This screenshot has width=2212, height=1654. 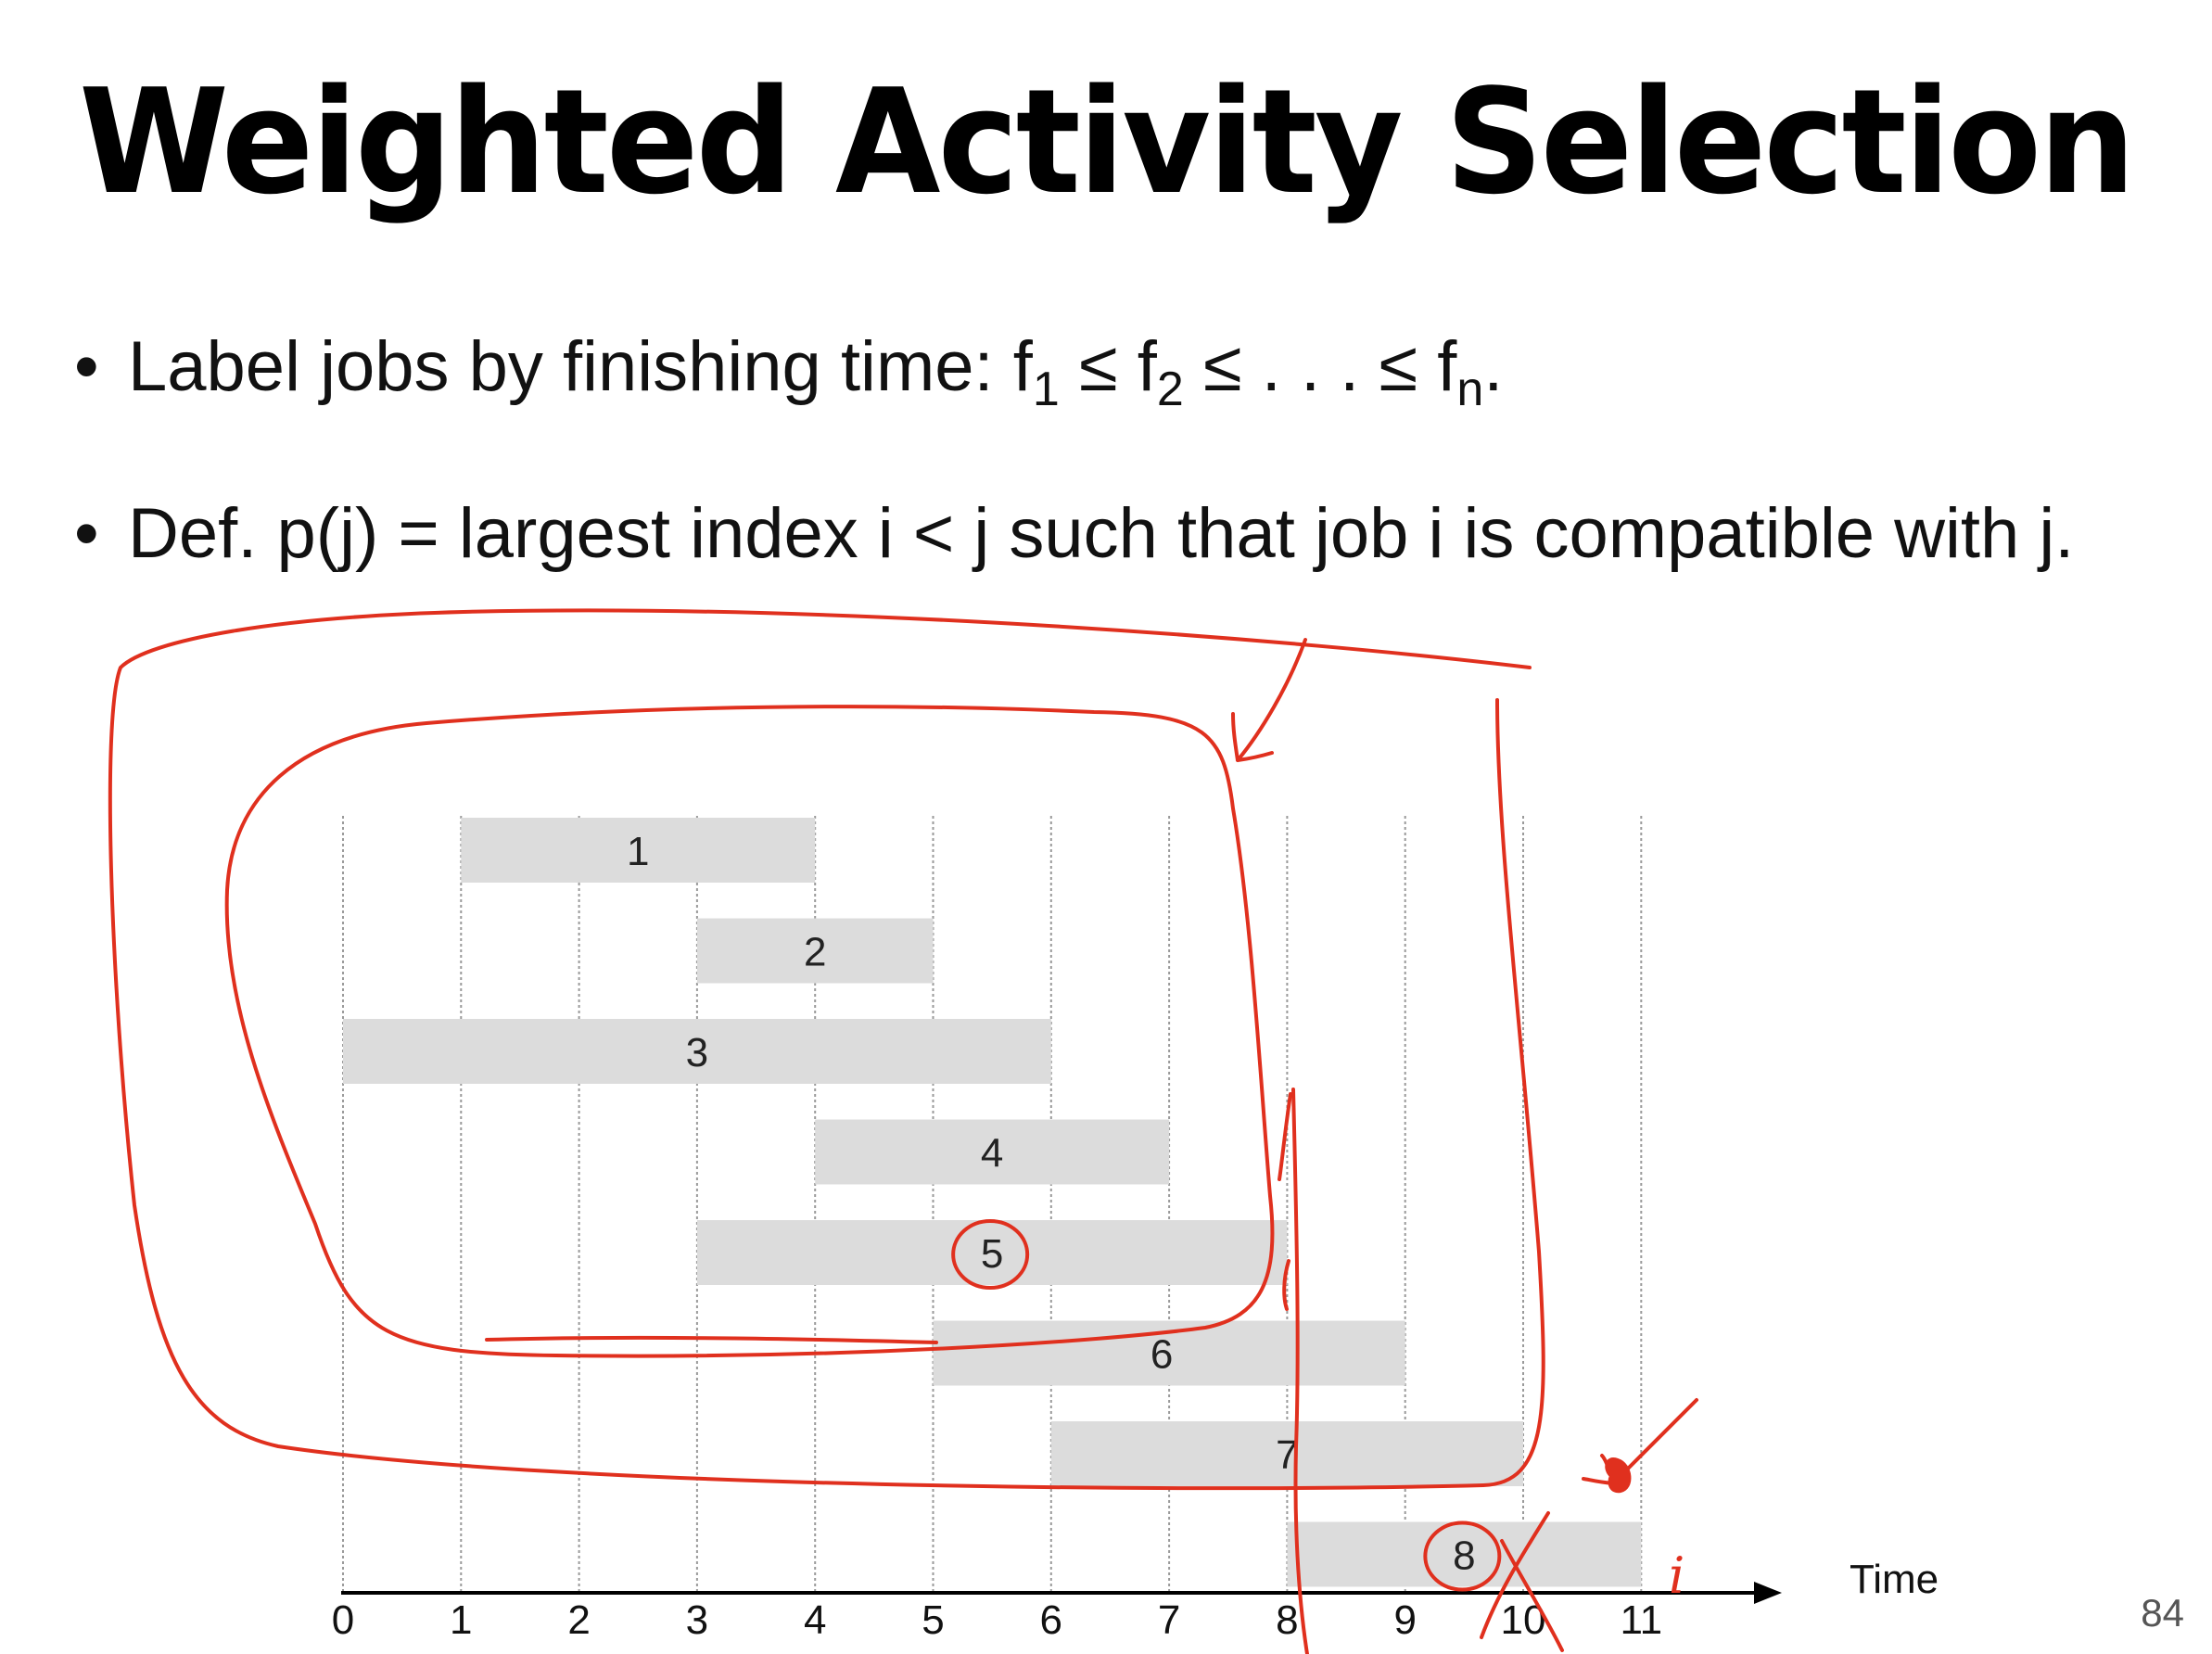 I want to click on inner-loop-tail, so click(x=711, y=1339).